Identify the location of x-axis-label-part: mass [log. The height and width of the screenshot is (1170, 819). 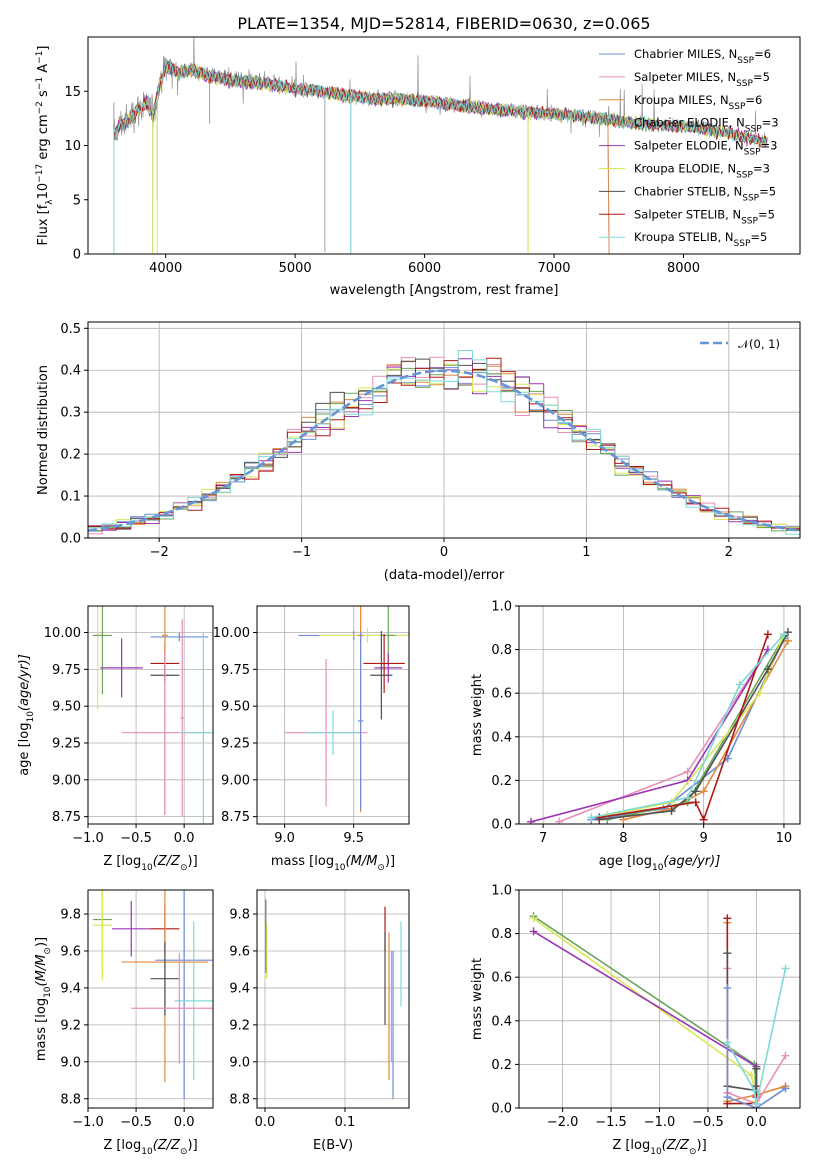
(302, 861).